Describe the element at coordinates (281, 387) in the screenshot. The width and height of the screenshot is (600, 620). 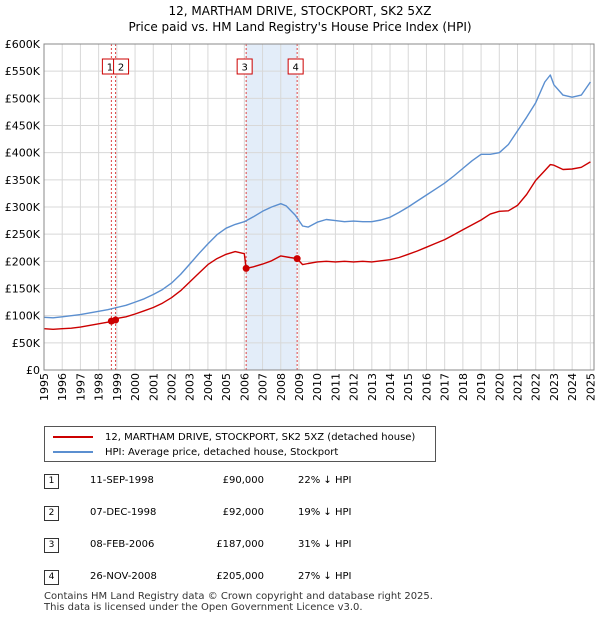
I see `x-tick-label: 2008` at that location.